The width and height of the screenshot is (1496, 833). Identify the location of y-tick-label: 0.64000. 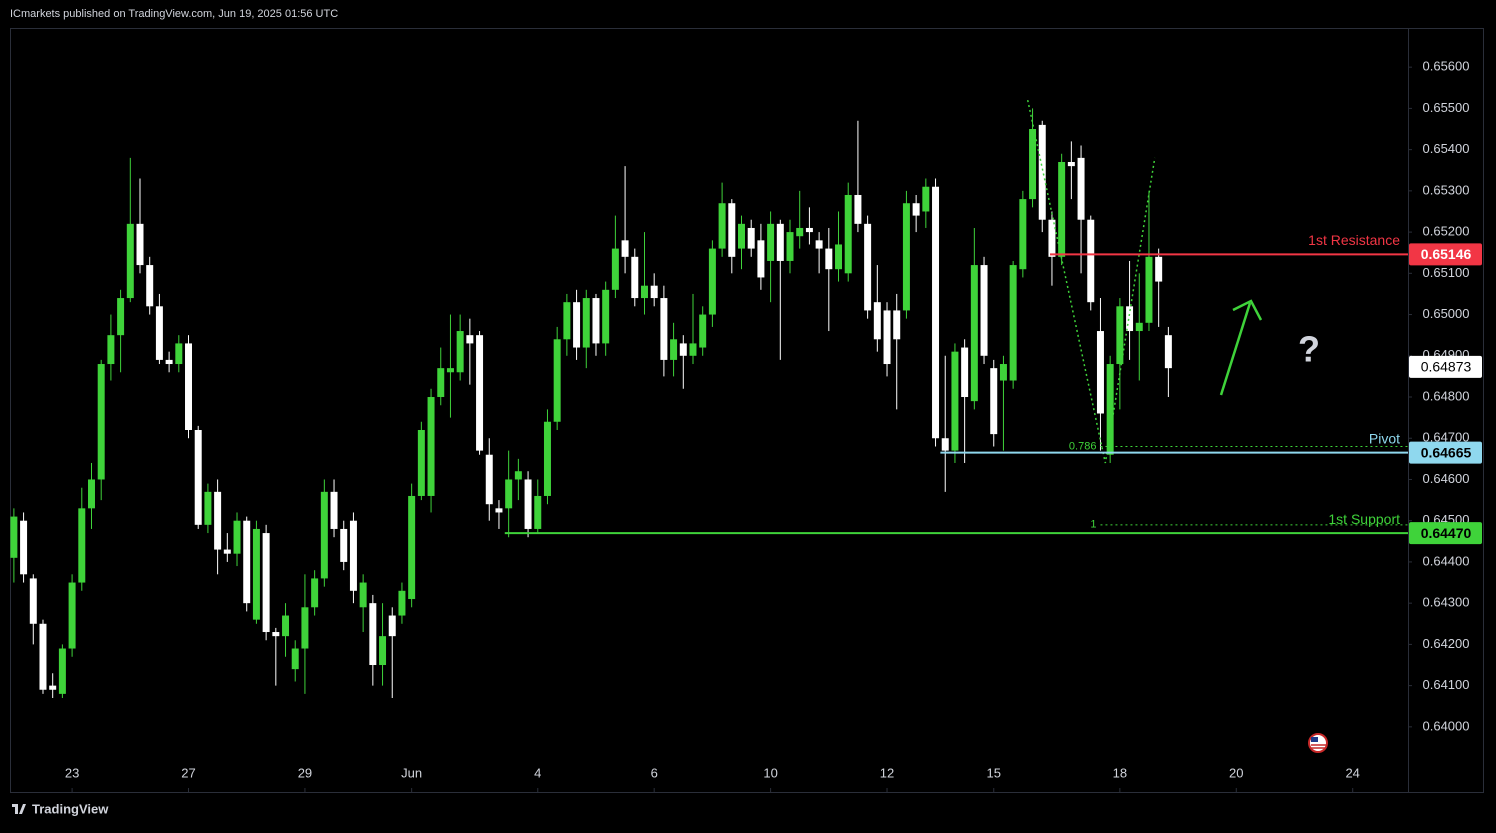
(1446, 725).